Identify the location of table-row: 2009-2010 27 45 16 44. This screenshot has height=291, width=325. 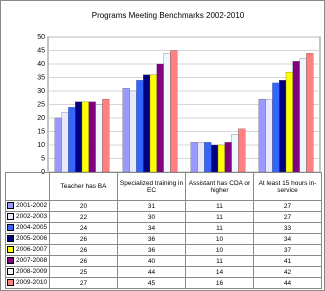
(163, 283).